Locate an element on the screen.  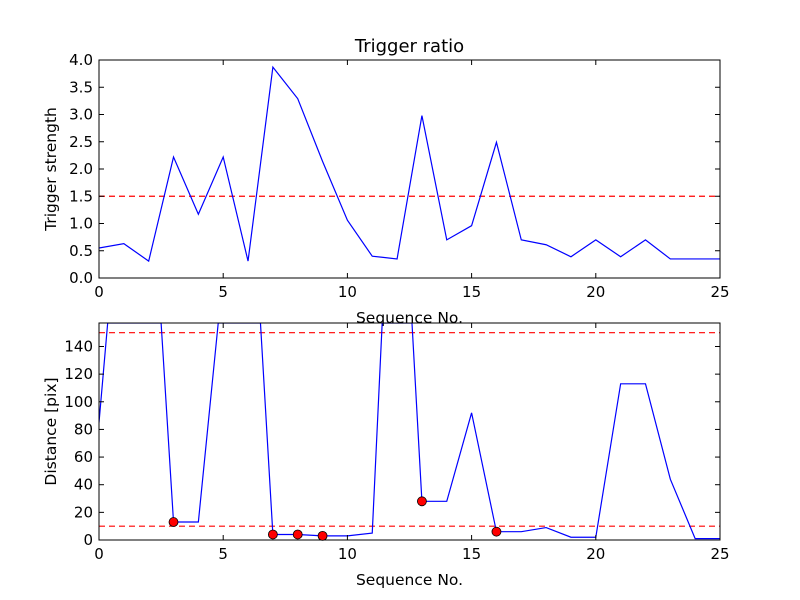
y-tick-label: 1.5 is located at coordinates (81, 196).